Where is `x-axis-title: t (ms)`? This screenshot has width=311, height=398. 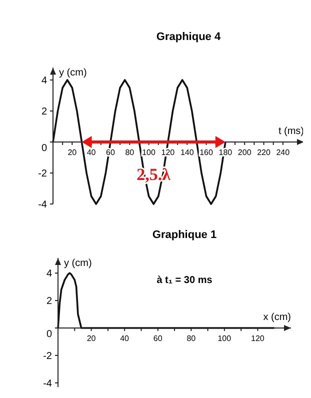
x-axis-title: t (ms) is located at coordinates (291, 131).